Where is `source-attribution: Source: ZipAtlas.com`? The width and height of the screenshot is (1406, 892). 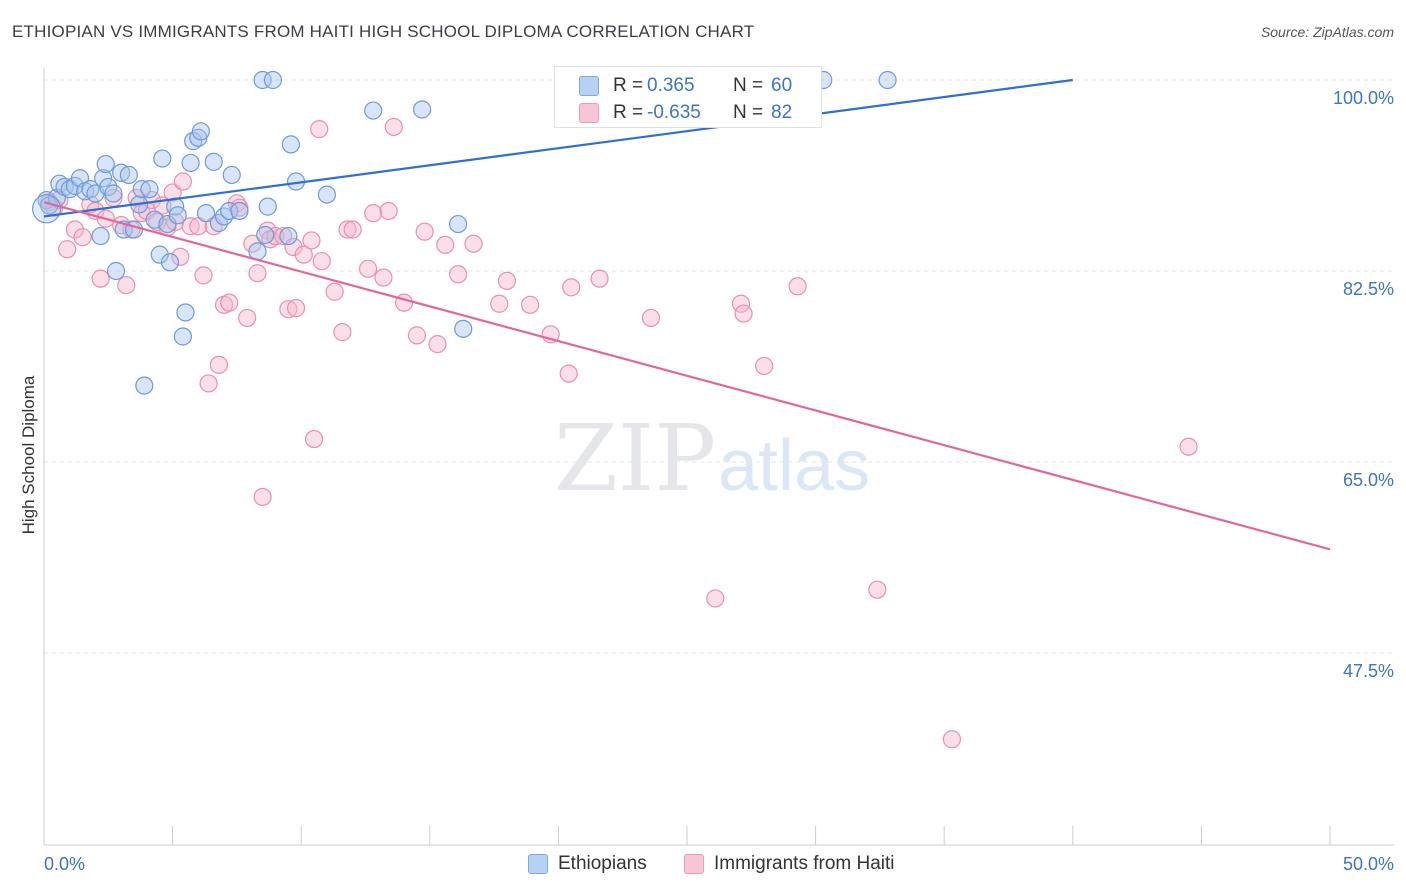
source-attribution: Source: ZipAtlas.com is located at coordinates (1327, 32).